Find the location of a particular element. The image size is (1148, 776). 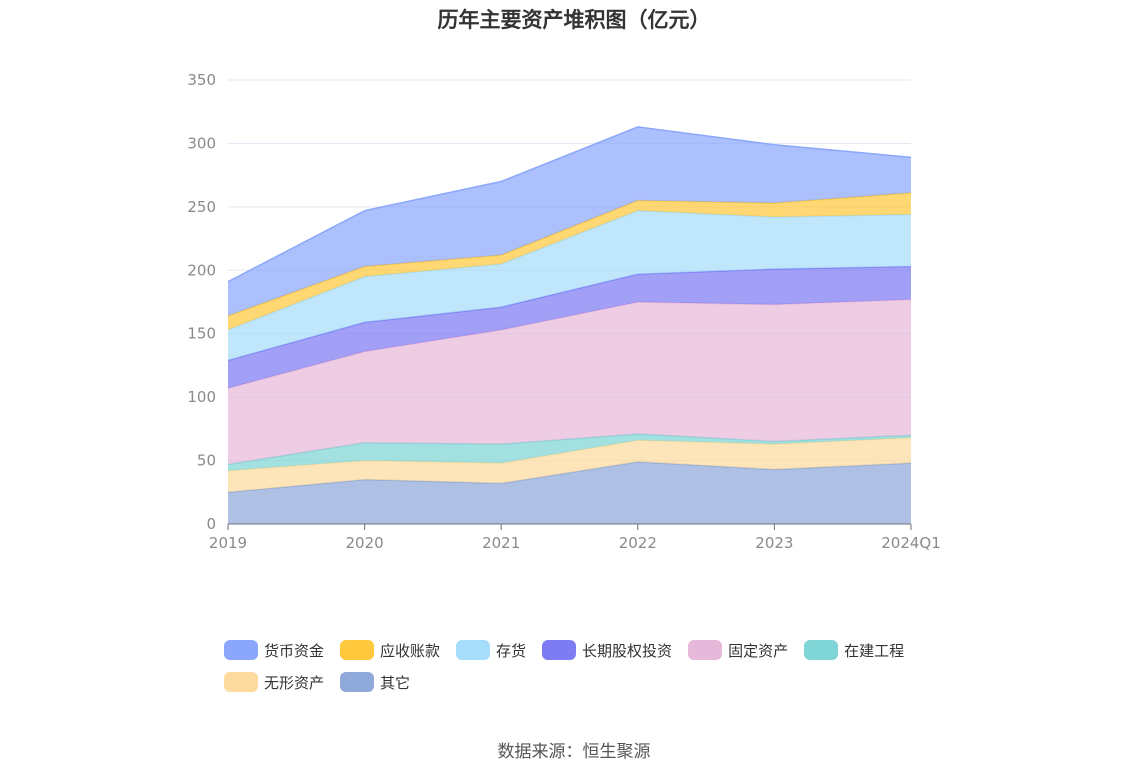

legend-label: 长期股权投资 is located at coordinates (627, 650).